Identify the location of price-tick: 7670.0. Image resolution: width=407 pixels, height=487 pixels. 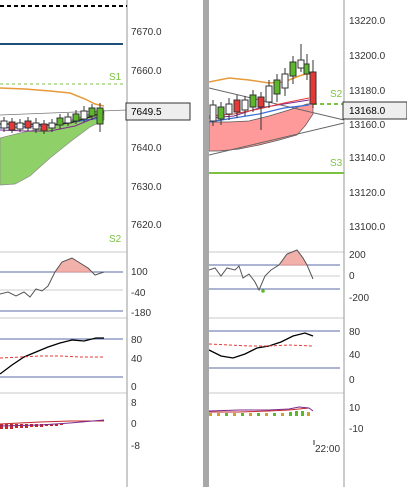
(146, 32).